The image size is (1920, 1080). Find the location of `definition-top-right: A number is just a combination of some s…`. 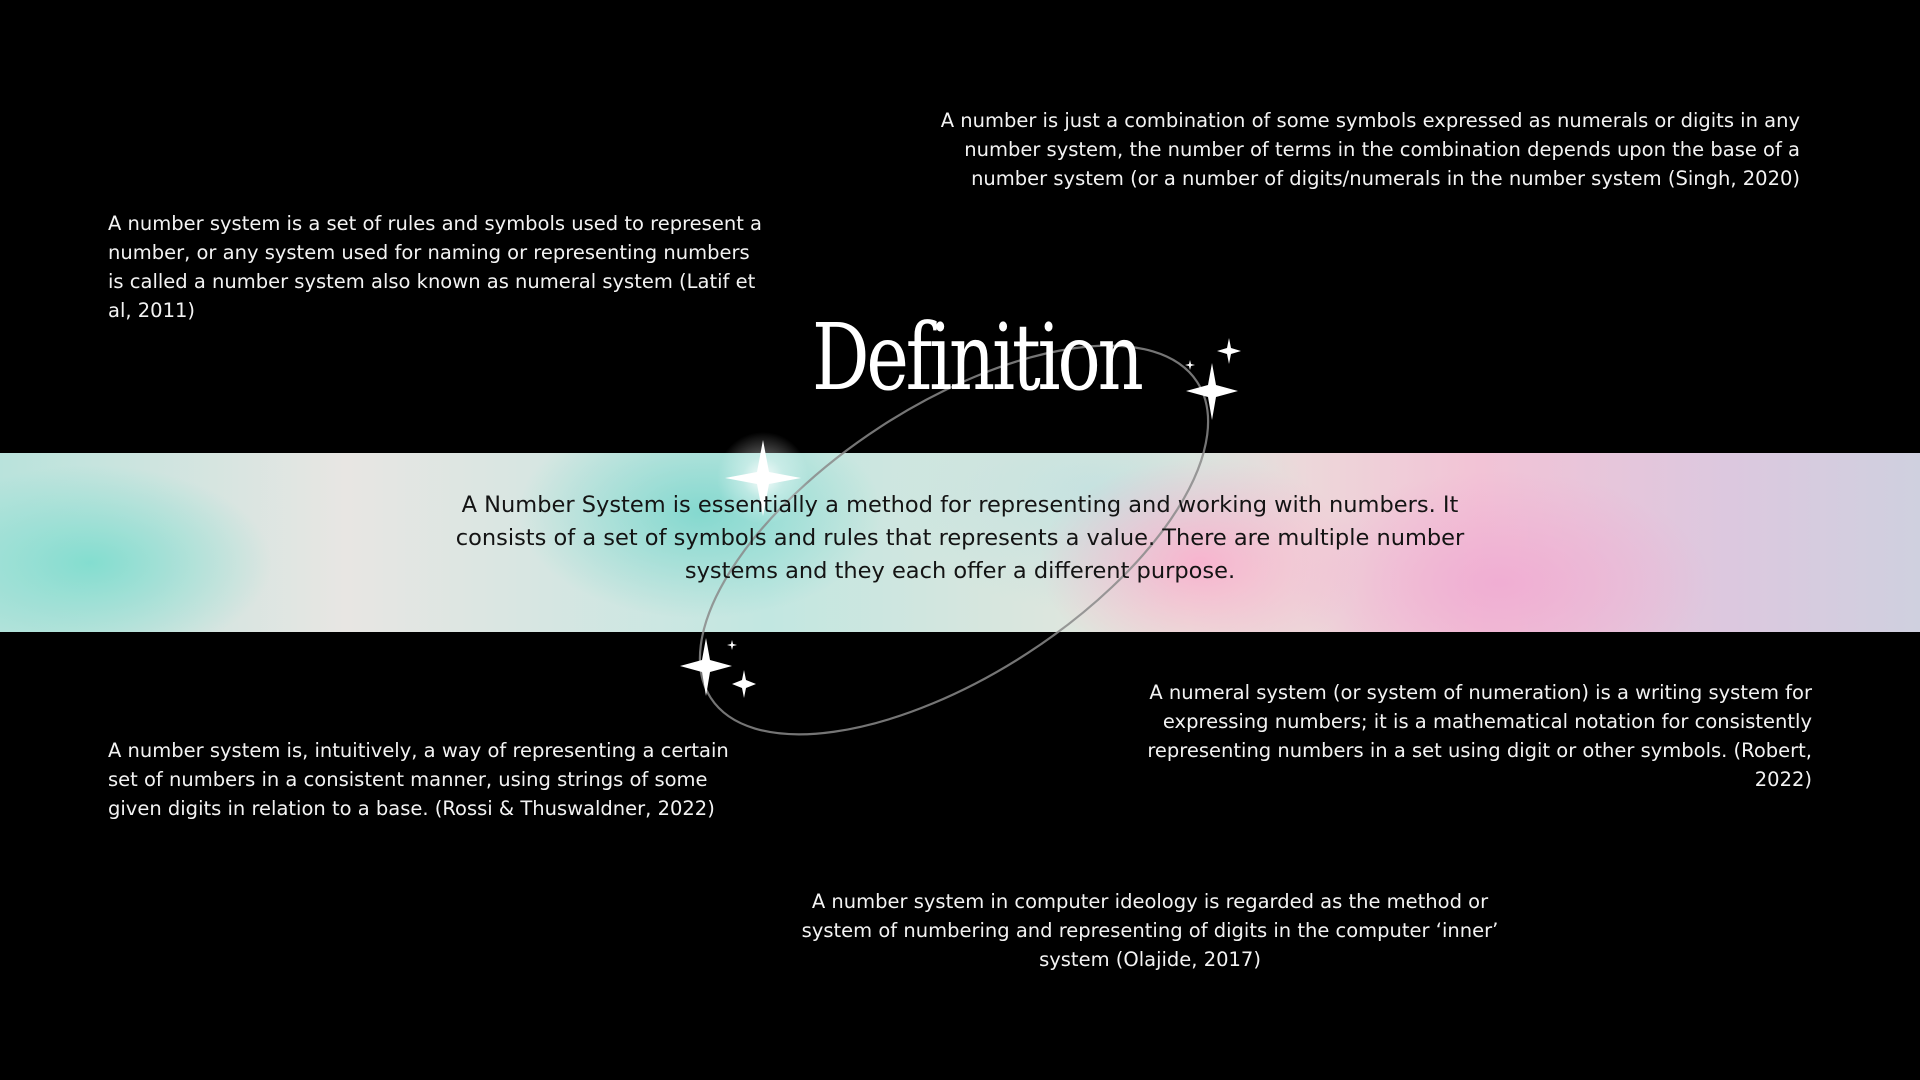

definition-top-right: A number is just a combination of some s… is located at coordinates (1370, 149).